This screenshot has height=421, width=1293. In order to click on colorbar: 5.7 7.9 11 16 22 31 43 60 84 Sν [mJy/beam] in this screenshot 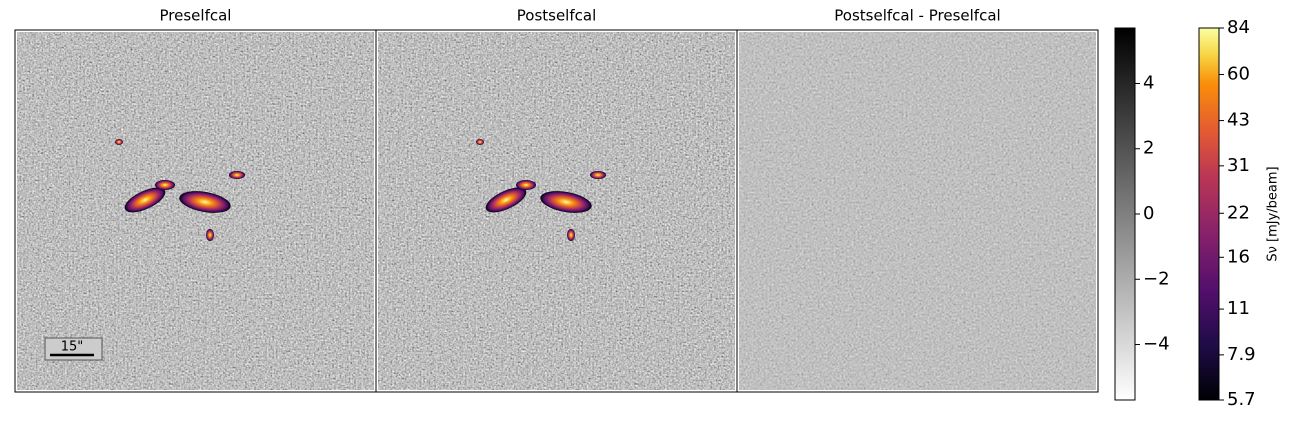, I will do `click(1239, 213)`.